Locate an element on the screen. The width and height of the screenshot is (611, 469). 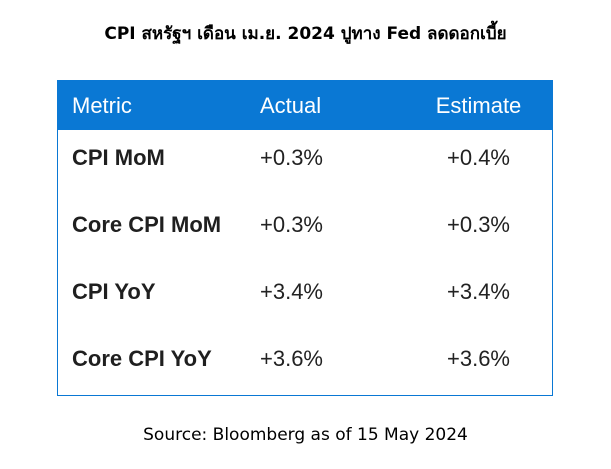
row-actual: +3.6% is located at coordinates (291, 358).